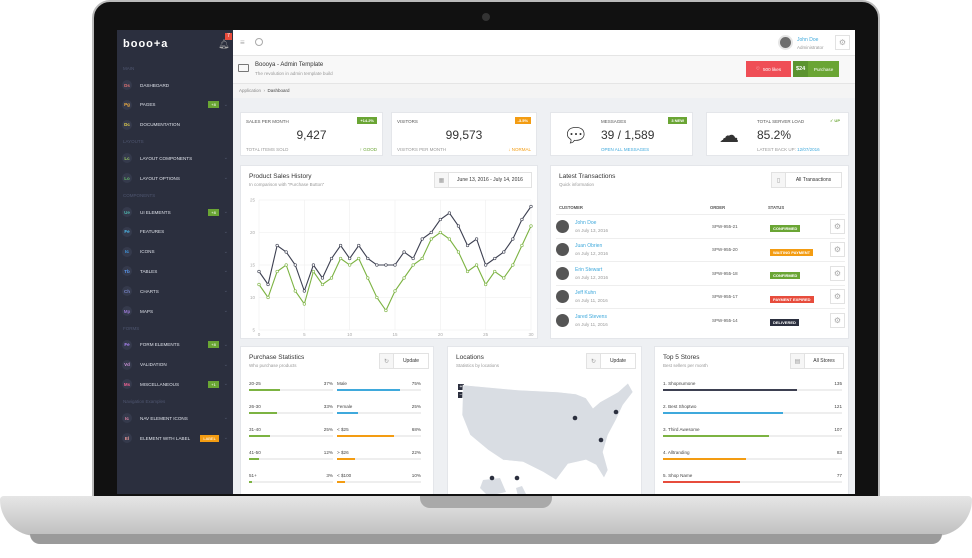 This screenshot has width=972, height=558. Describe the element at coordinates (133, 142) in the screenshot. I see `sidebar-section-title: LAYOUTS` at that location.